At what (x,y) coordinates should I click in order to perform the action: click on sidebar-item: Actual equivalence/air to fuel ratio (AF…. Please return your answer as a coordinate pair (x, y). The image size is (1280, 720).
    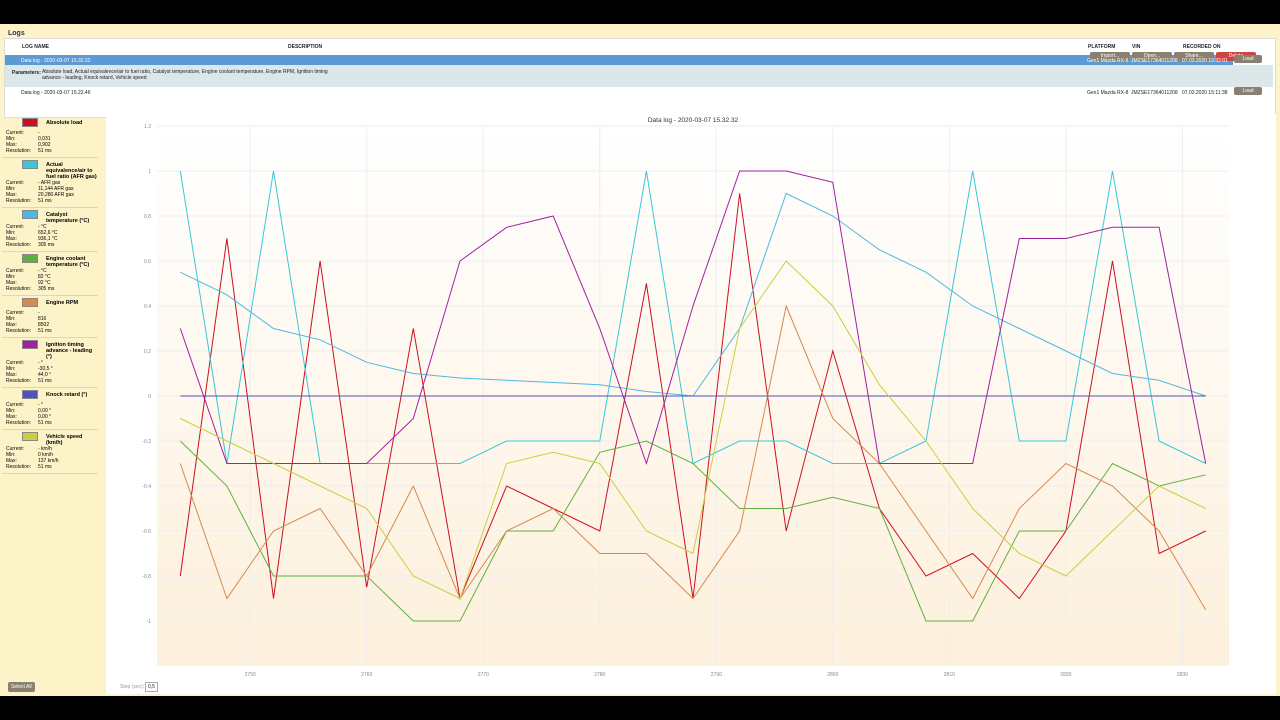
    Looking at the image, I should click on (50, 183).